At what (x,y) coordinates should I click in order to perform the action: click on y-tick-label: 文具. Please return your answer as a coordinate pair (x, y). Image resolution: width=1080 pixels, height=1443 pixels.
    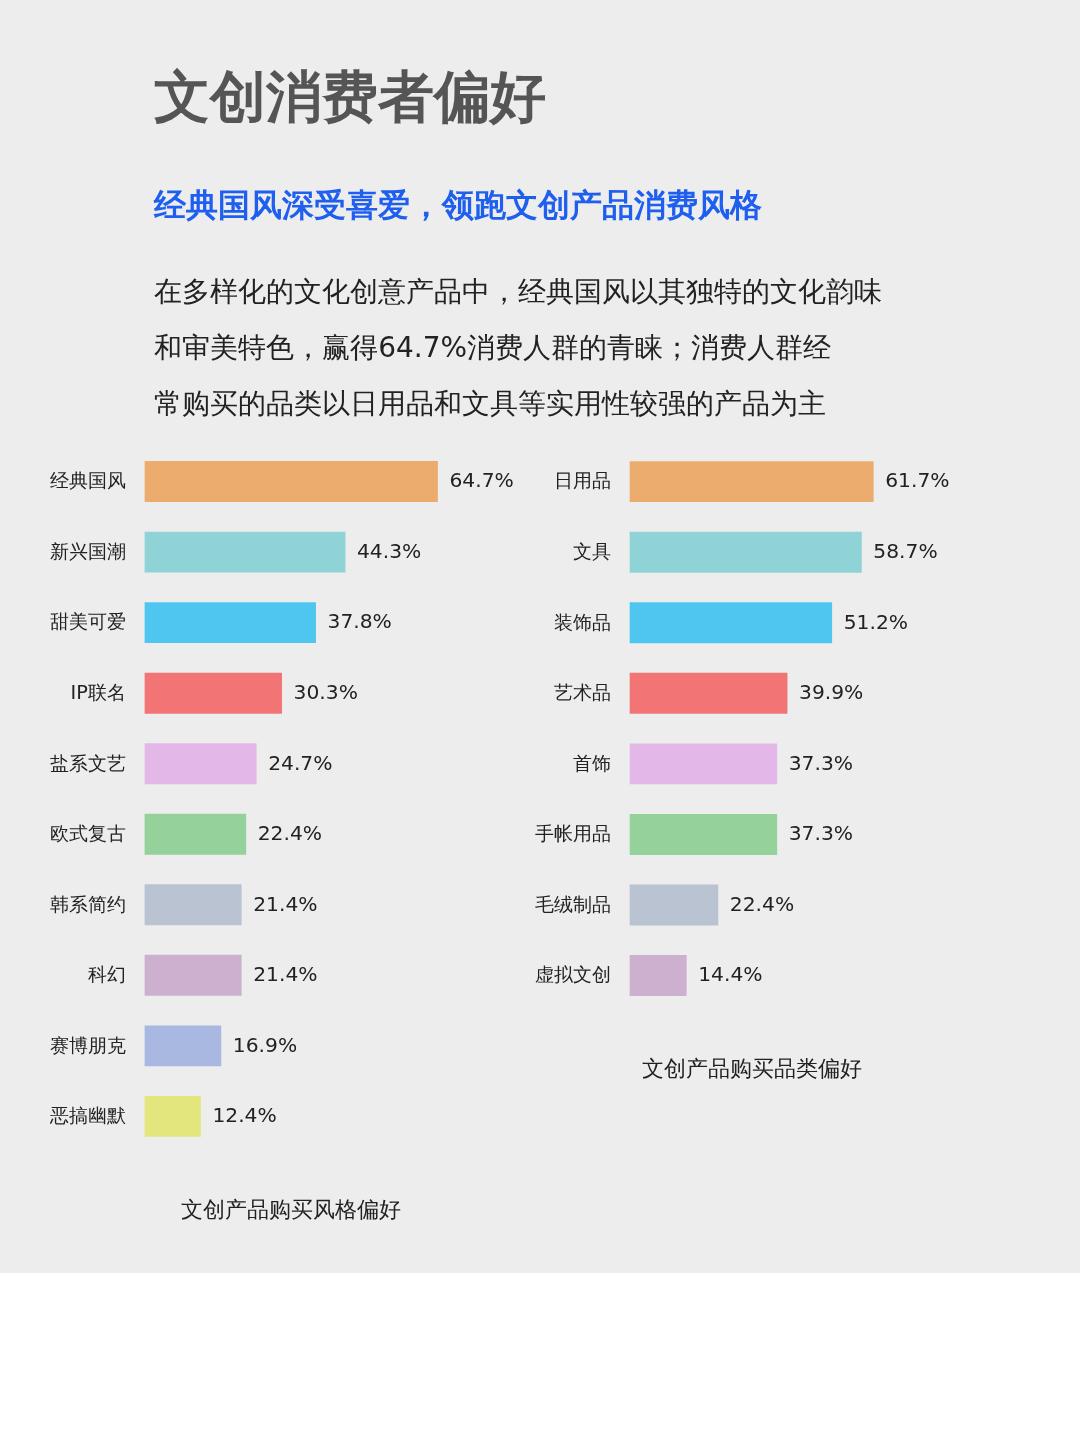
    Looking at the image, I should click on (591, 551).